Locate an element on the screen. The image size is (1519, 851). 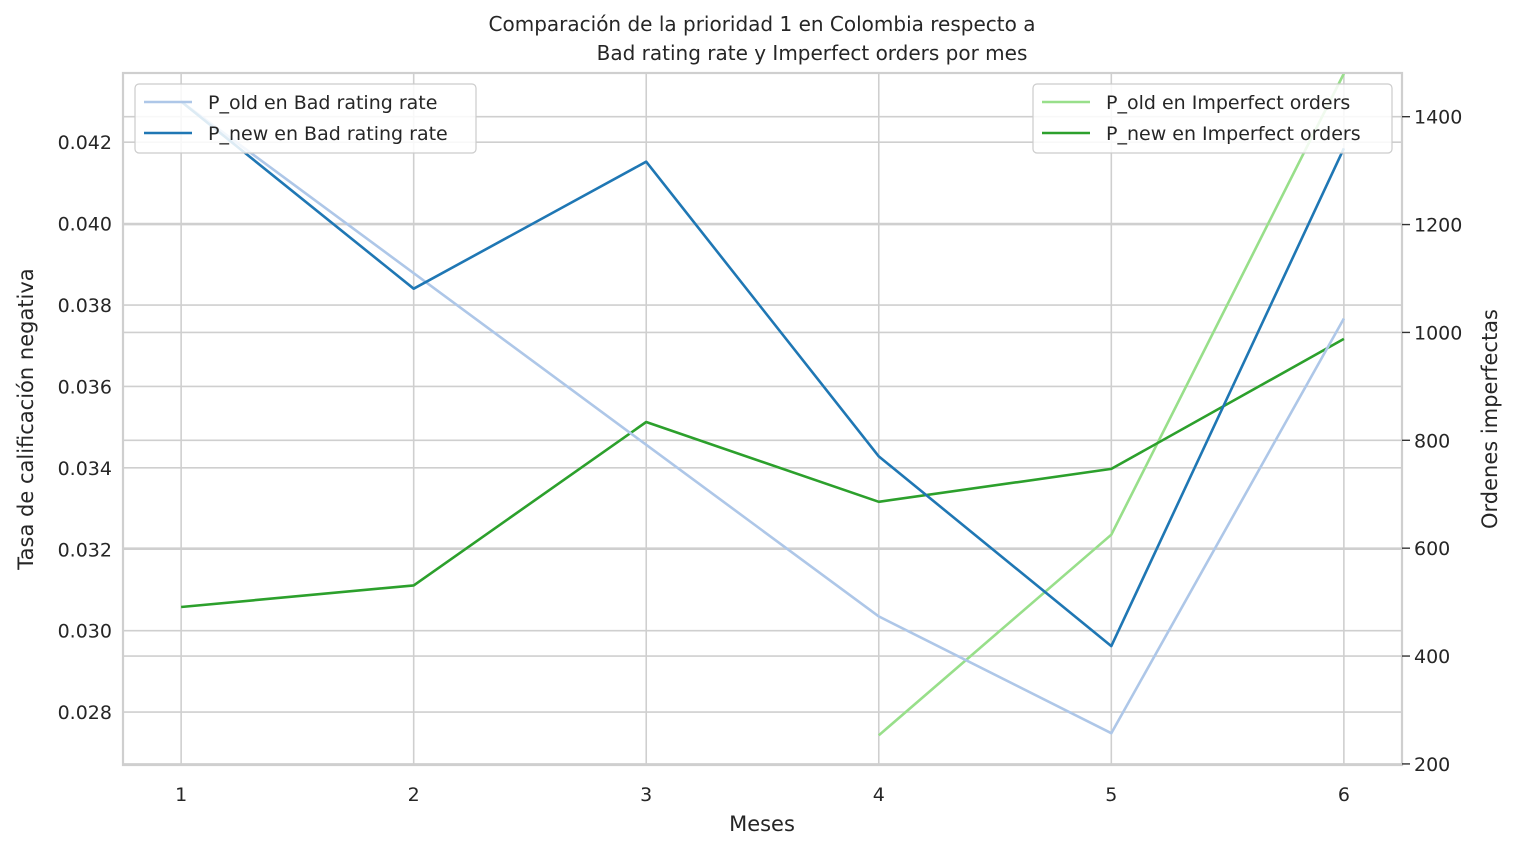
y-left-tick-label-0.034: 0.034 is located at coordinates (85, 469).